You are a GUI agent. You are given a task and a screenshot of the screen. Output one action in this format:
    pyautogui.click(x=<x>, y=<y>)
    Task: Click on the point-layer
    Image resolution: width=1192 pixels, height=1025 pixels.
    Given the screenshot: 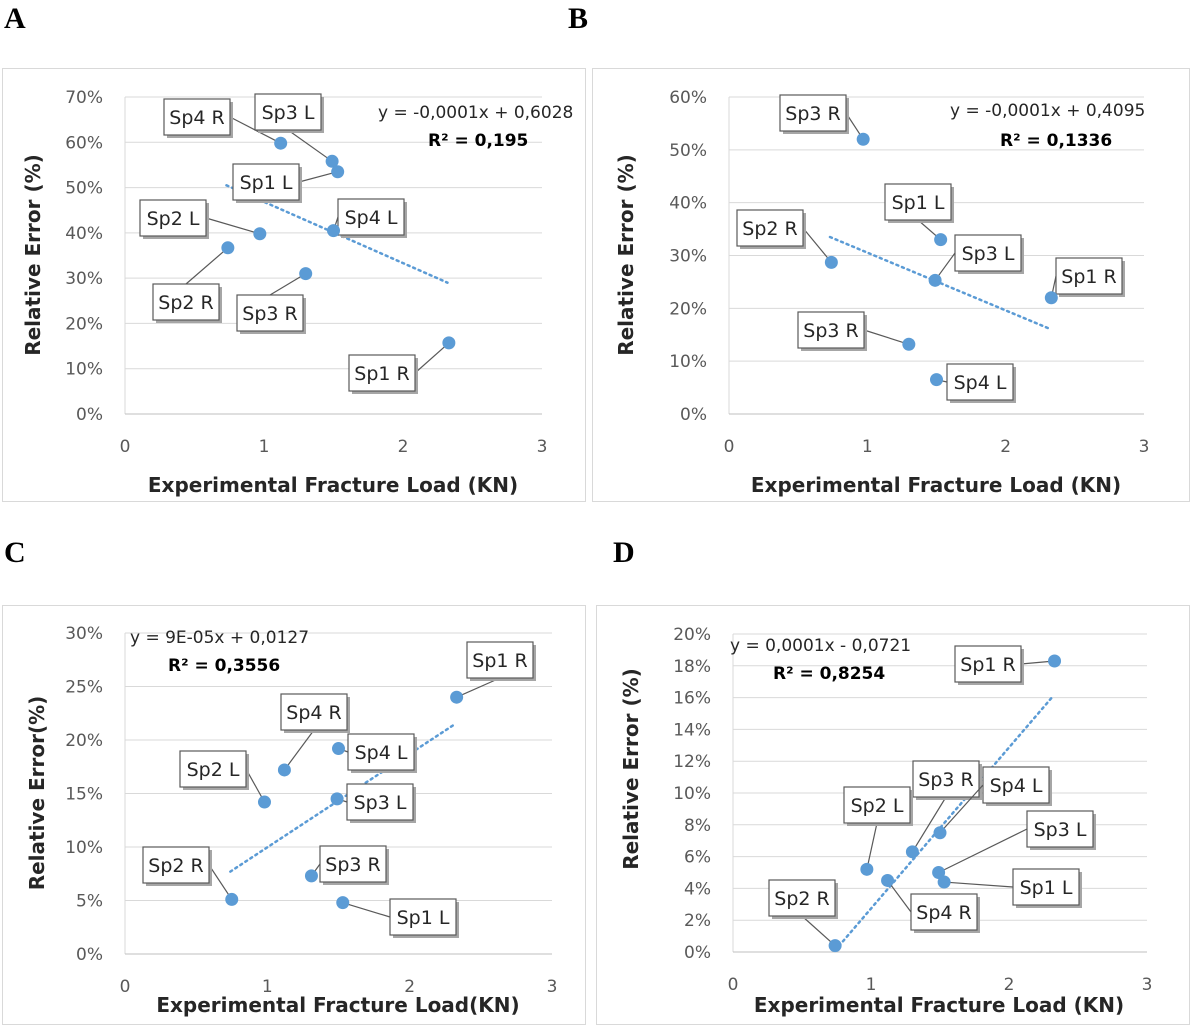 What is the action you would take?
    pyautogui.click(x=945, y=803)
    